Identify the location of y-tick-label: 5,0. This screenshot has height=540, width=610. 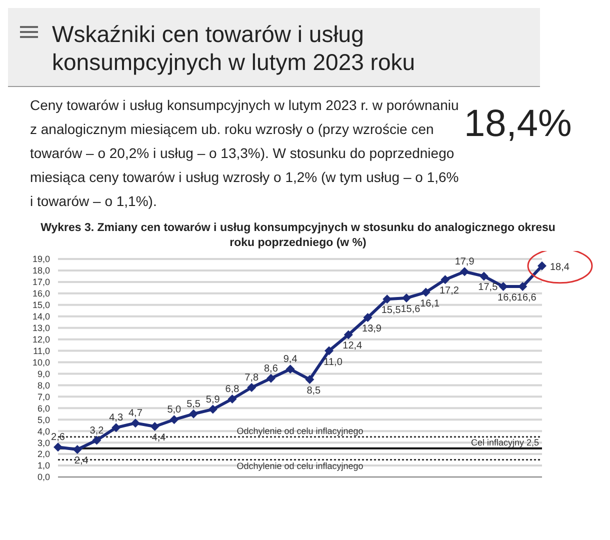
(43, 419).